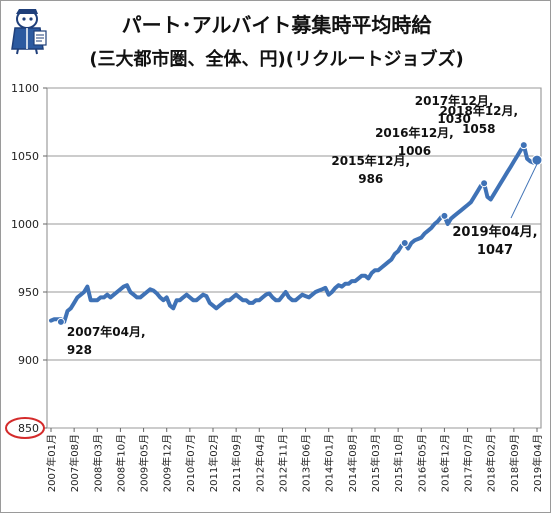 This screenshot has width=551, height=513. I want to click on x-tick-label: 2012年04月, so click(259, 463).